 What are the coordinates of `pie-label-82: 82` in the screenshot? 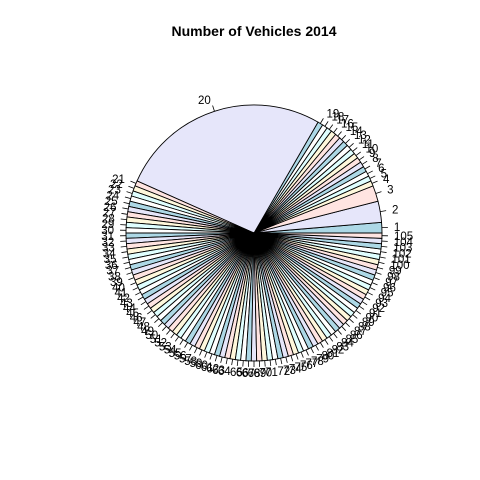 It's located at (337, 351).